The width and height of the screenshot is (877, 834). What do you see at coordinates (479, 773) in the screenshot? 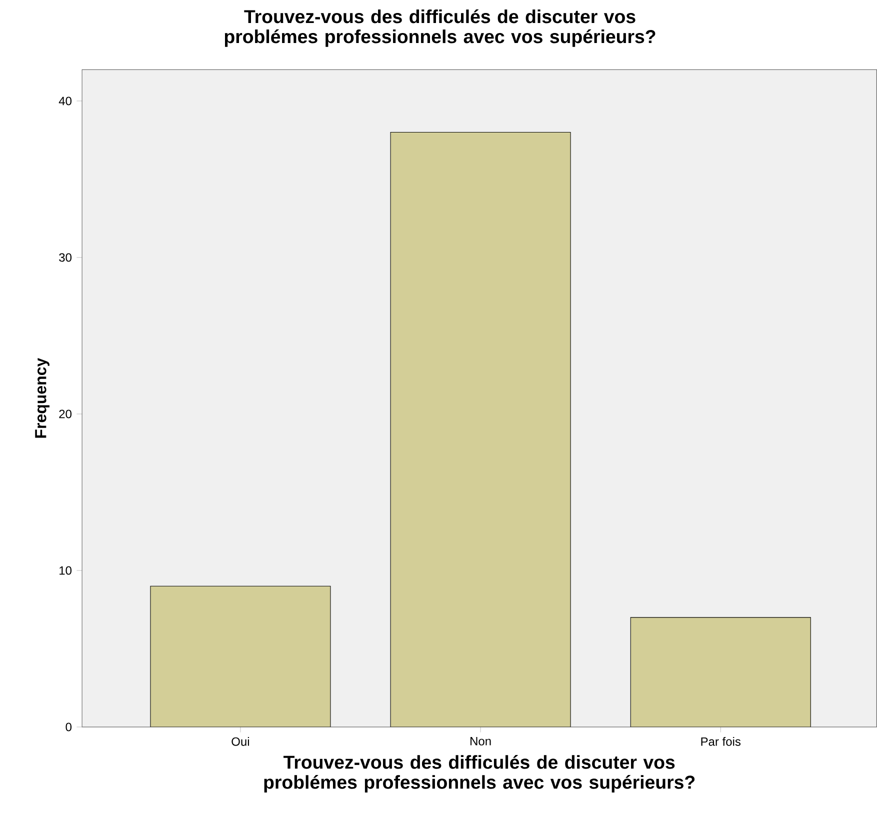
I see `x-axis-title: Trouvez-vous des difficulés de discuter vos problémes professionnels avec vos supérieurs?` at bounding box center [479, 773].